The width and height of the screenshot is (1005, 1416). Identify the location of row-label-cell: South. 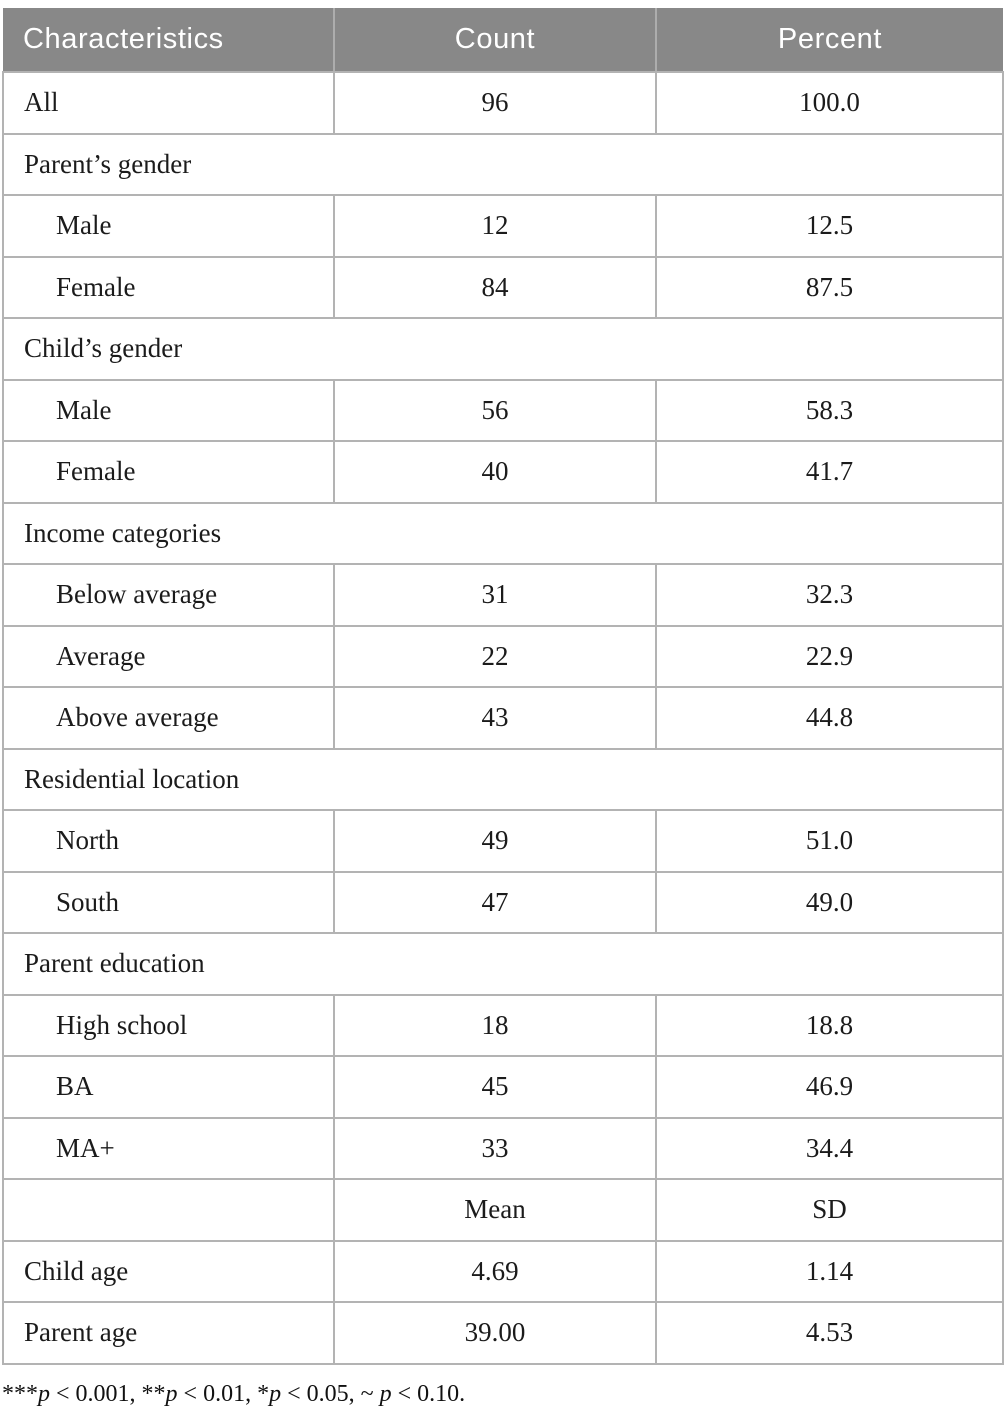
(168, 902).